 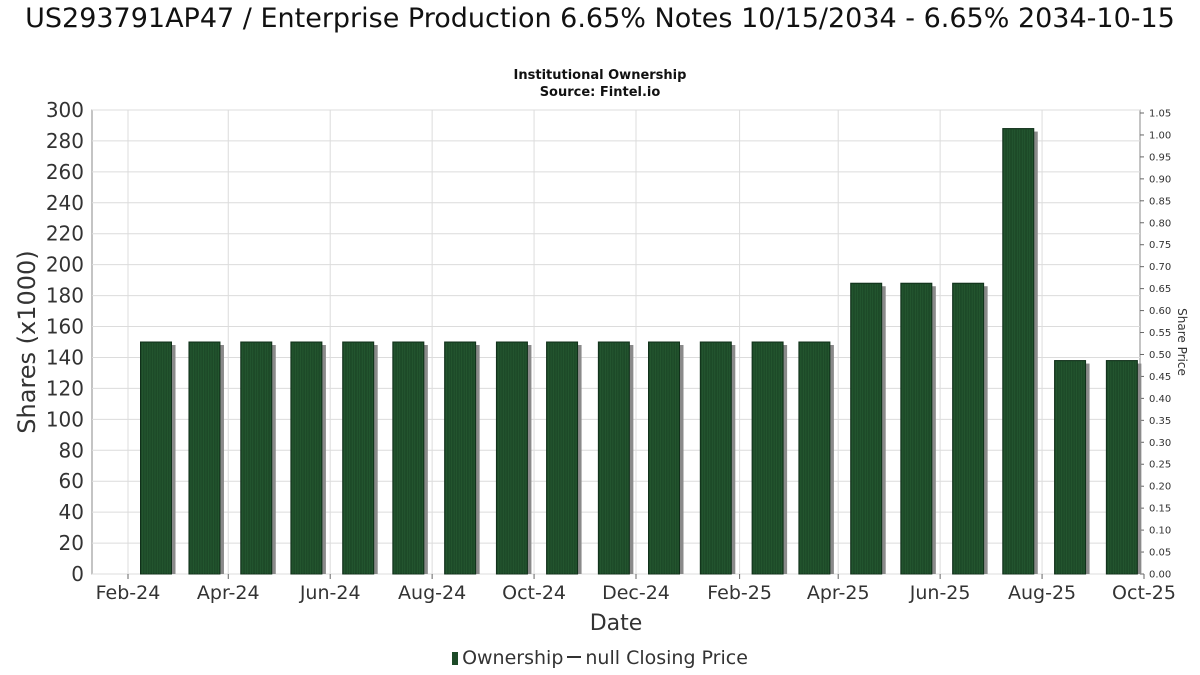 What do you see at coordinates (838, 593) in the screenshot?
I see `x-tick-label: Apr-25` at bounding box center [838, 593].